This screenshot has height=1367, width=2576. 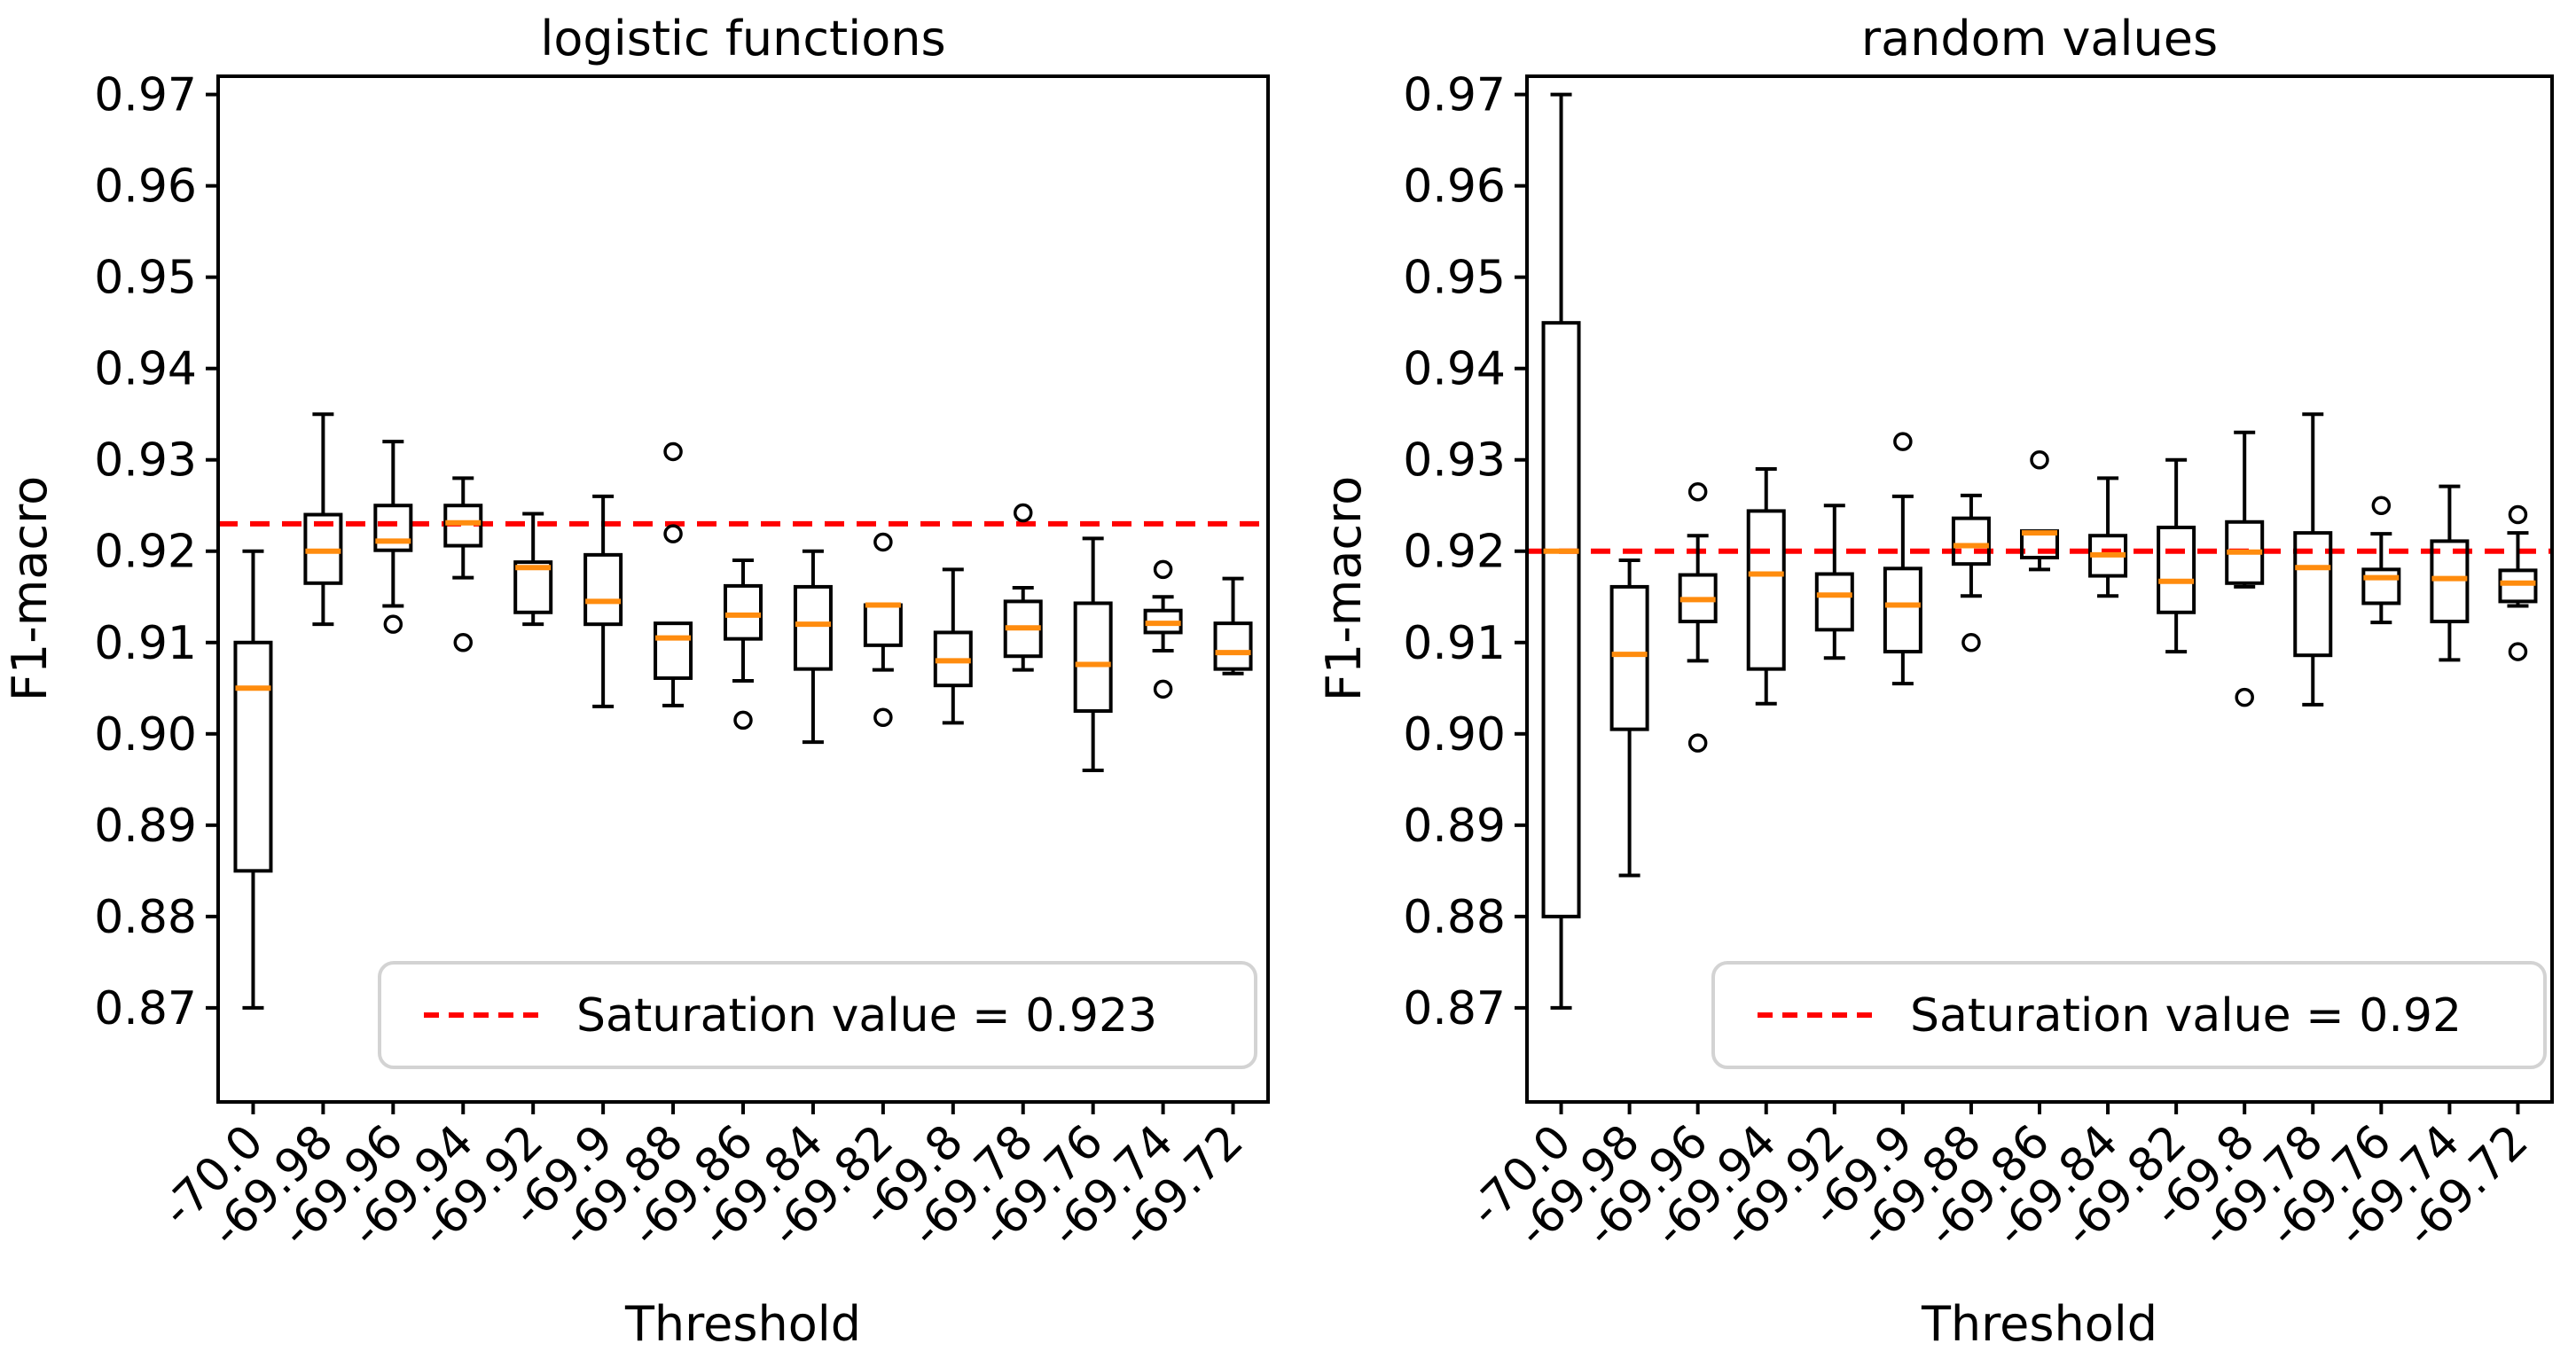 What do you see at coordinates (866, 1016) in the screenshot?
I see `legend-label: Saturation value = 0.923` at bounding box center [866, 1016].